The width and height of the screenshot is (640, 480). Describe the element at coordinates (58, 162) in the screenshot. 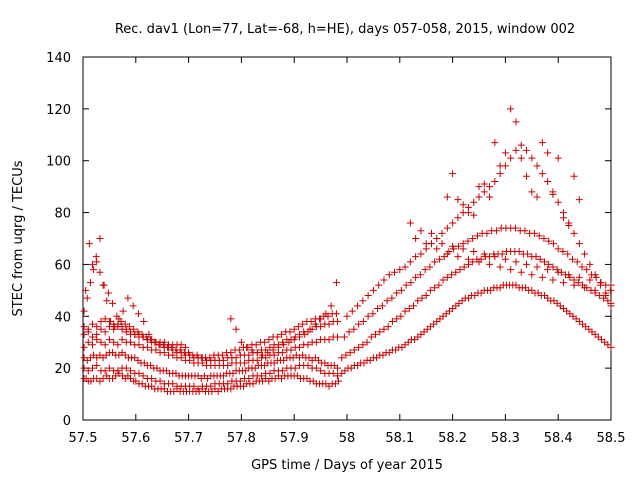

I see `y-tick-label: 100` at that location.